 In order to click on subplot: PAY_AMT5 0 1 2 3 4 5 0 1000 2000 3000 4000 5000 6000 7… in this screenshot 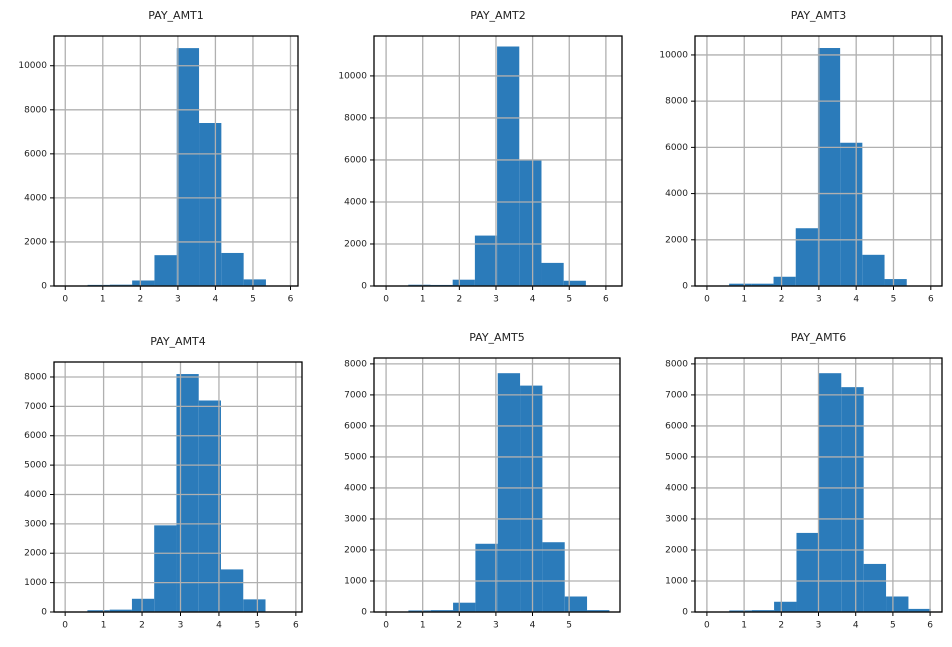, I will do `click(482, 481)`.